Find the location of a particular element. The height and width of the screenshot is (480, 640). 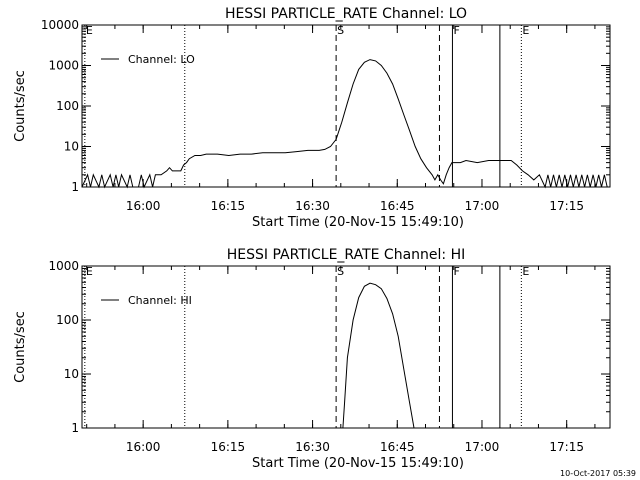

series-line is located at coordinates (378, 355).